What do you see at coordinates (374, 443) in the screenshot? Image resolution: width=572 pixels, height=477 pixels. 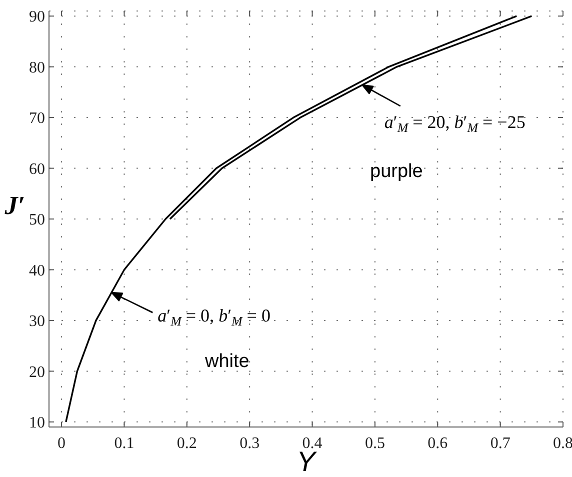 I see `x-tick-label: 0.5` at bounding box center [374, 443].